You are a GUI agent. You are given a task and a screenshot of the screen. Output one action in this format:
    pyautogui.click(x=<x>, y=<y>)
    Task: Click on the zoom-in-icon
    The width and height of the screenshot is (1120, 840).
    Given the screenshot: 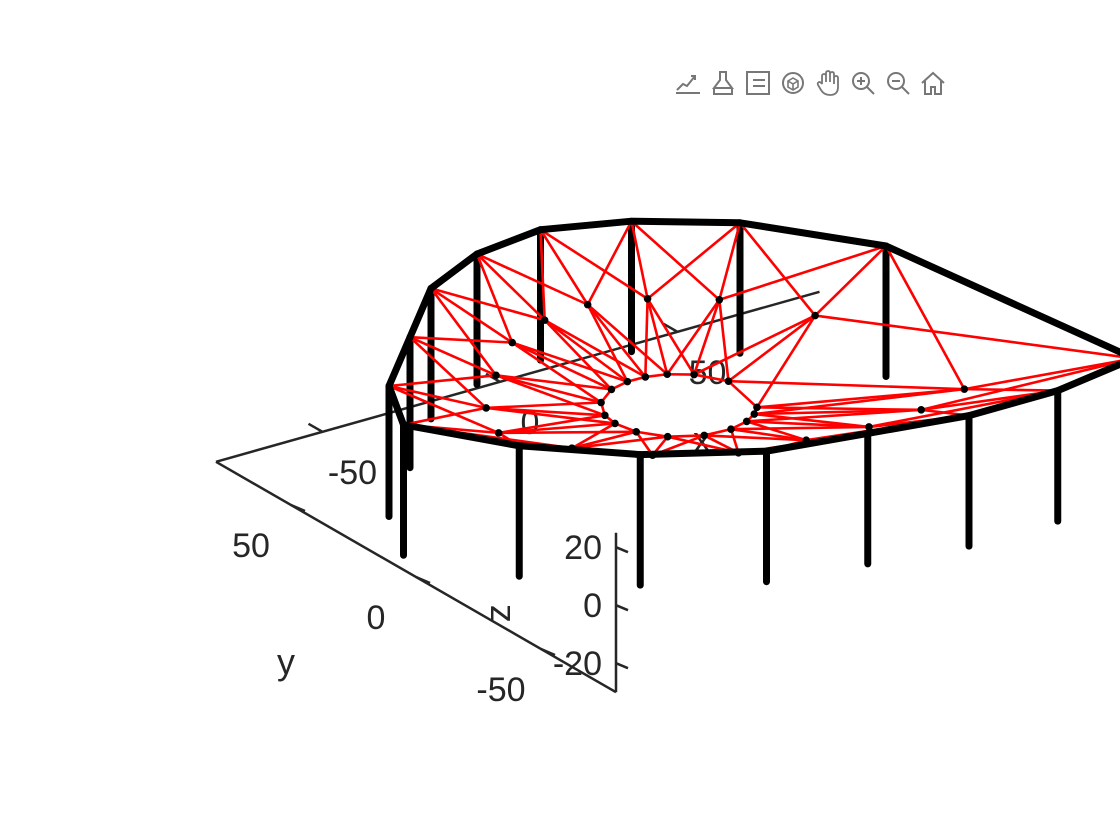 What is the action you would take?
    pyautogui.click(x=863, y=83)
    